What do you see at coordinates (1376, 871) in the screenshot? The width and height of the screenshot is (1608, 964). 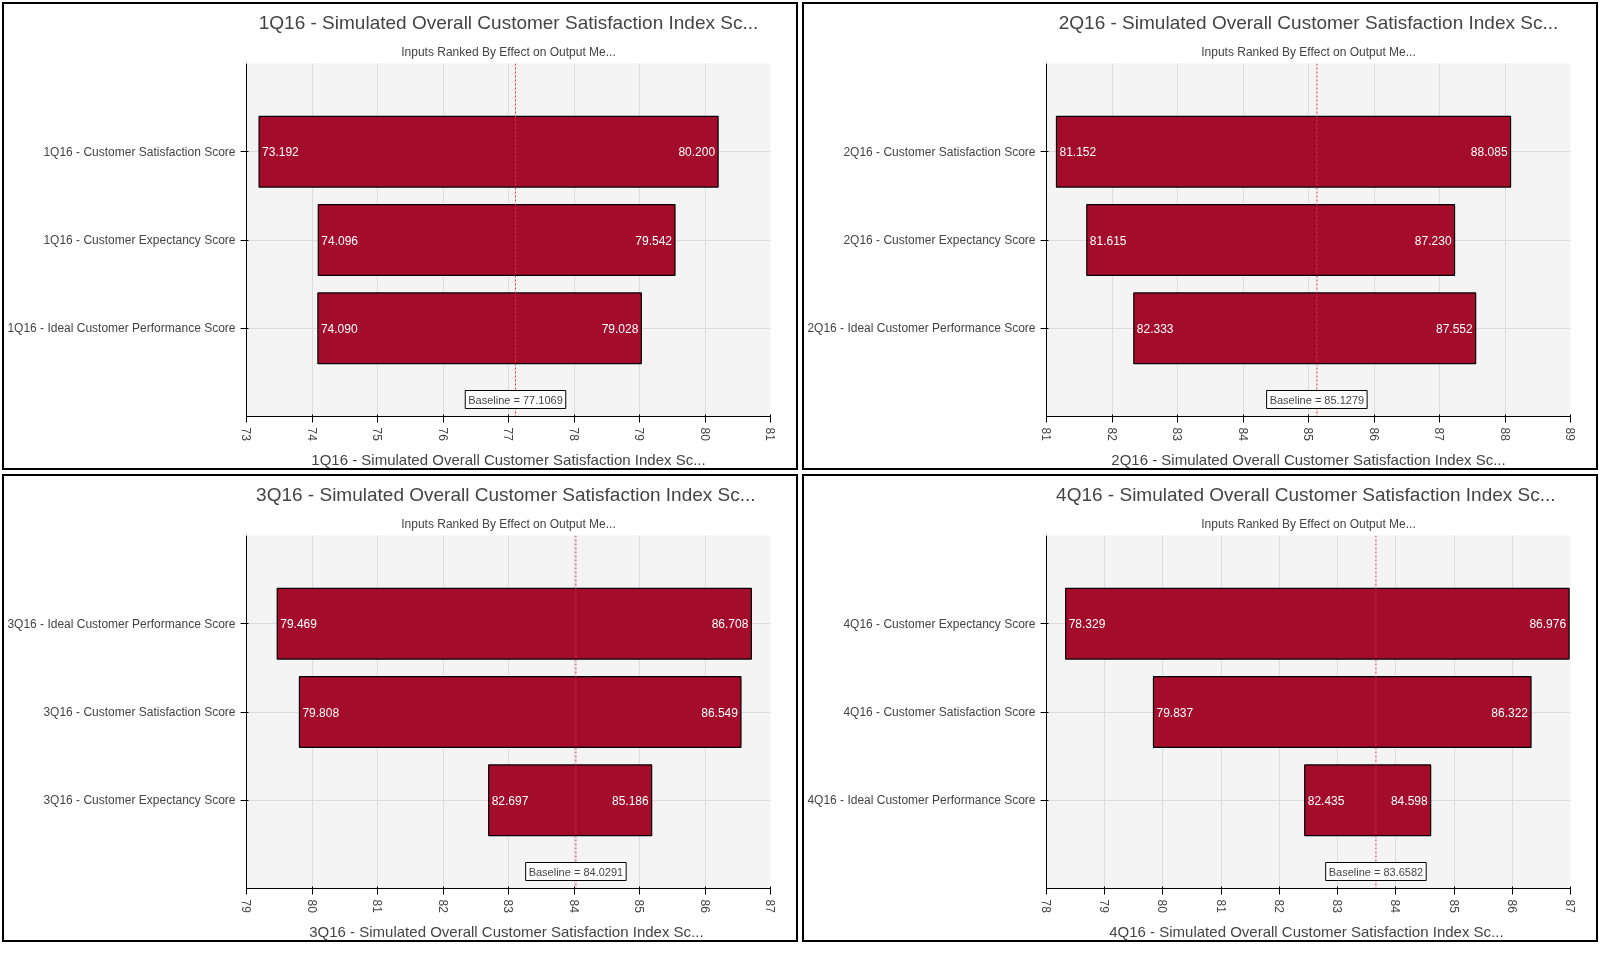 I see `ref-line-label: Baseline = 83.6582` at bounding box center [1376, 871].